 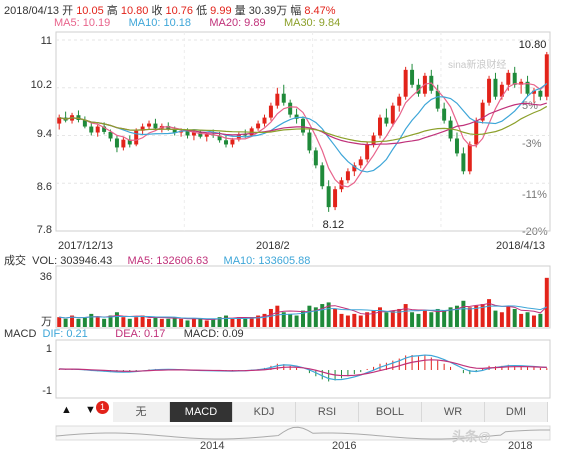 I want to click on price-tick-label: 7.8, so click(x=44, y=230).